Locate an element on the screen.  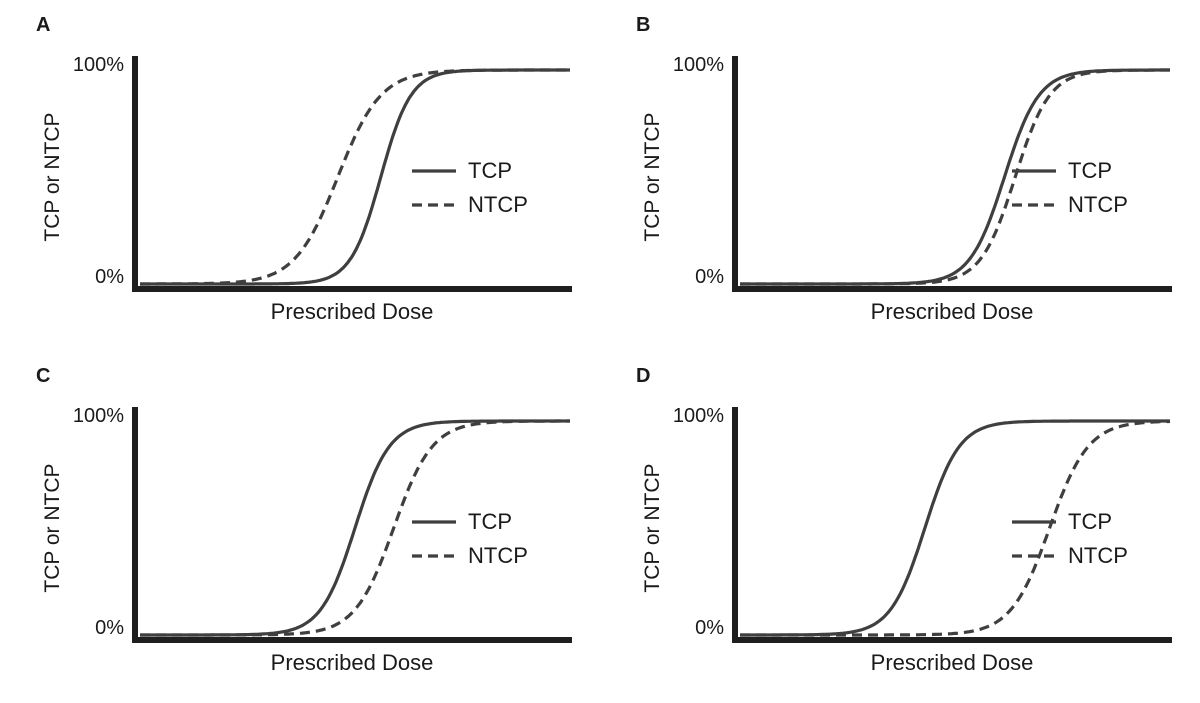
panel-d-plot-area is located at coordinates (952, 525).